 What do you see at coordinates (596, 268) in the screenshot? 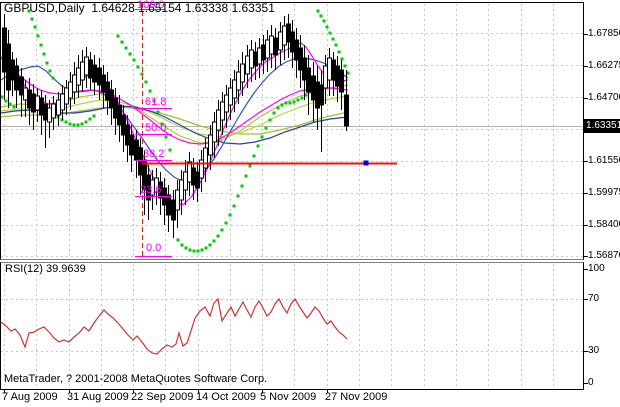
I see `rsi-scale-label: 100` at bounding box center [596, 268].